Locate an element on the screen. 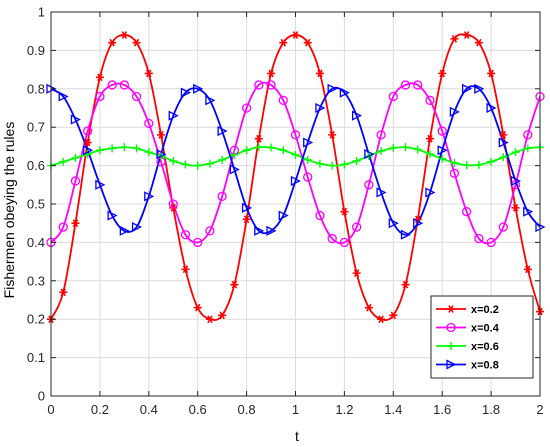 The height and width of the screenshot is (447, 550). legend-label: x=0.4 is located at coordinates (485, 329).